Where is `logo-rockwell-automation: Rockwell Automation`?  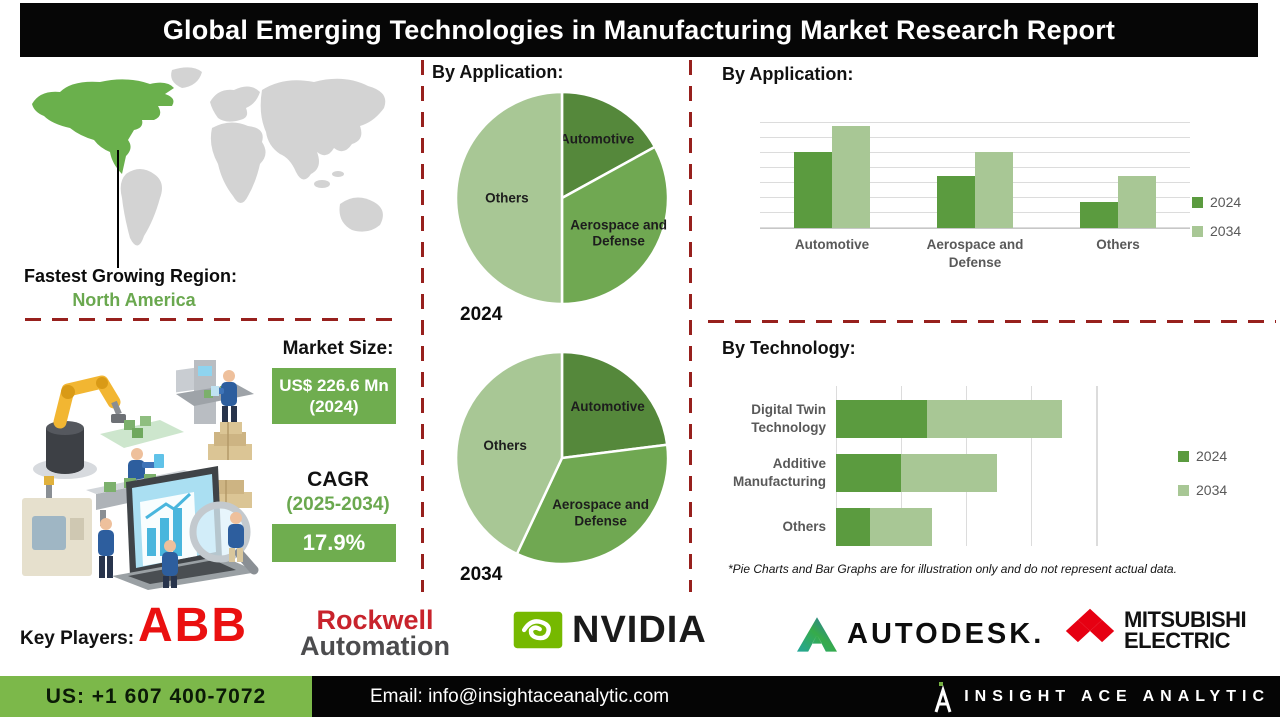
logo-rockwell-automation: Rockwell Automation is located at coordinates (375, 632).